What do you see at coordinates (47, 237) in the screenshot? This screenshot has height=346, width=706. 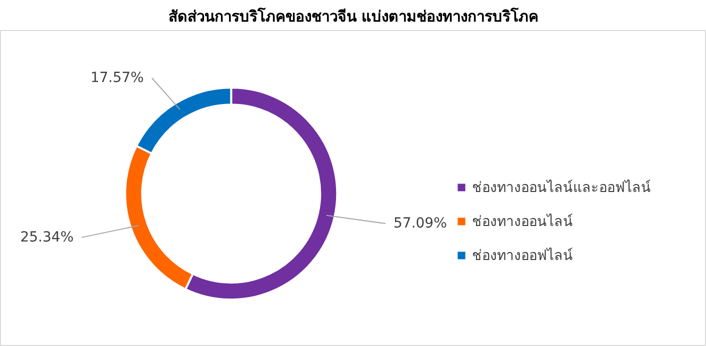 I see `data-label: 25.34%` at bounding box center [47, 237].